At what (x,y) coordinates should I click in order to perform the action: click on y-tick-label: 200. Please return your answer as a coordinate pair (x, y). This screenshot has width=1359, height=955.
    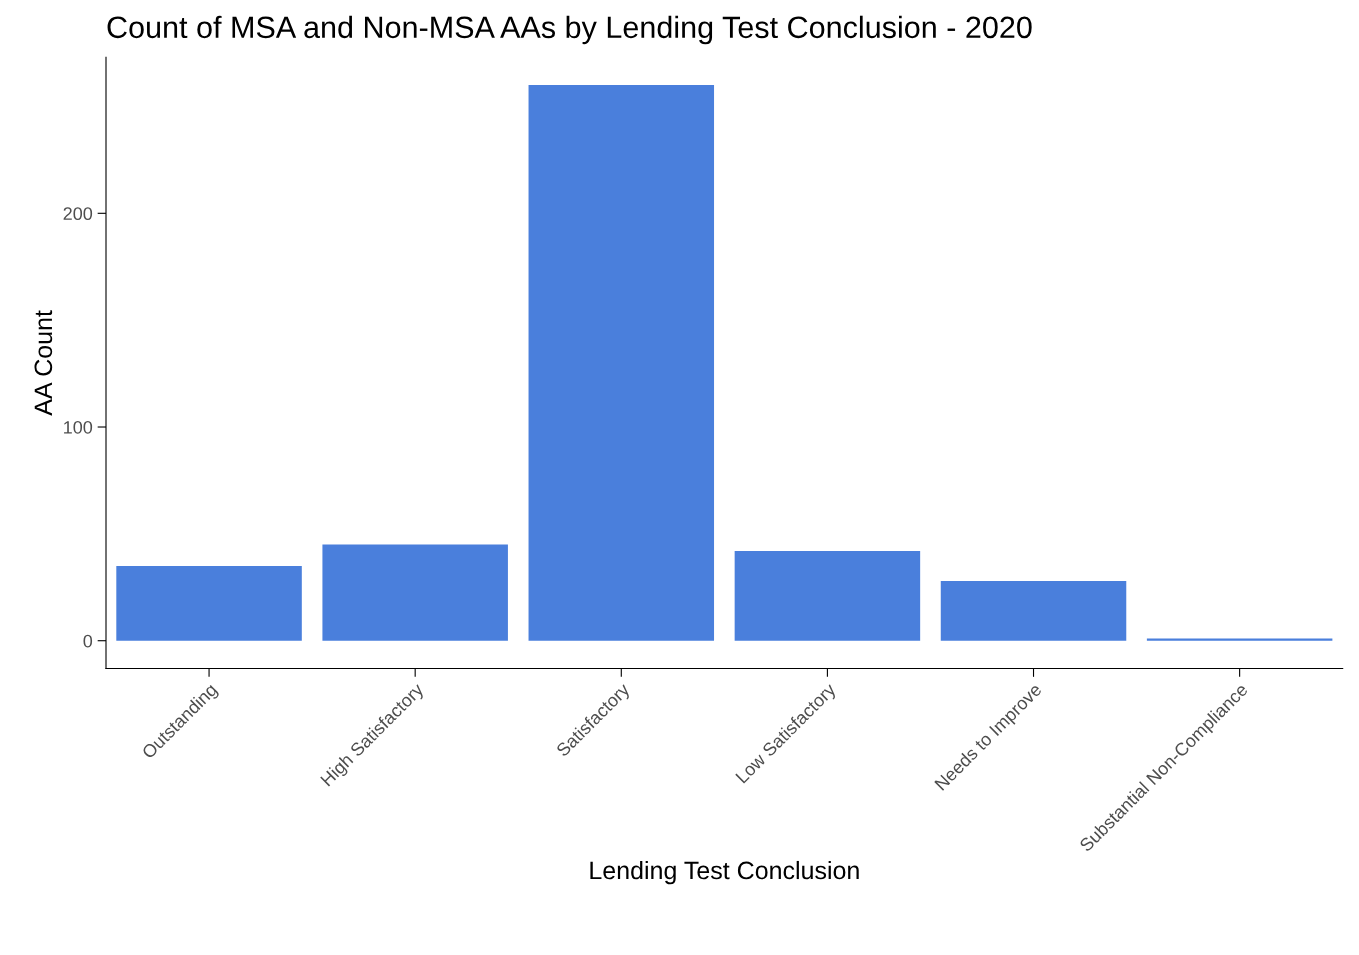
    Looking at the image, I should click on (78, 214).